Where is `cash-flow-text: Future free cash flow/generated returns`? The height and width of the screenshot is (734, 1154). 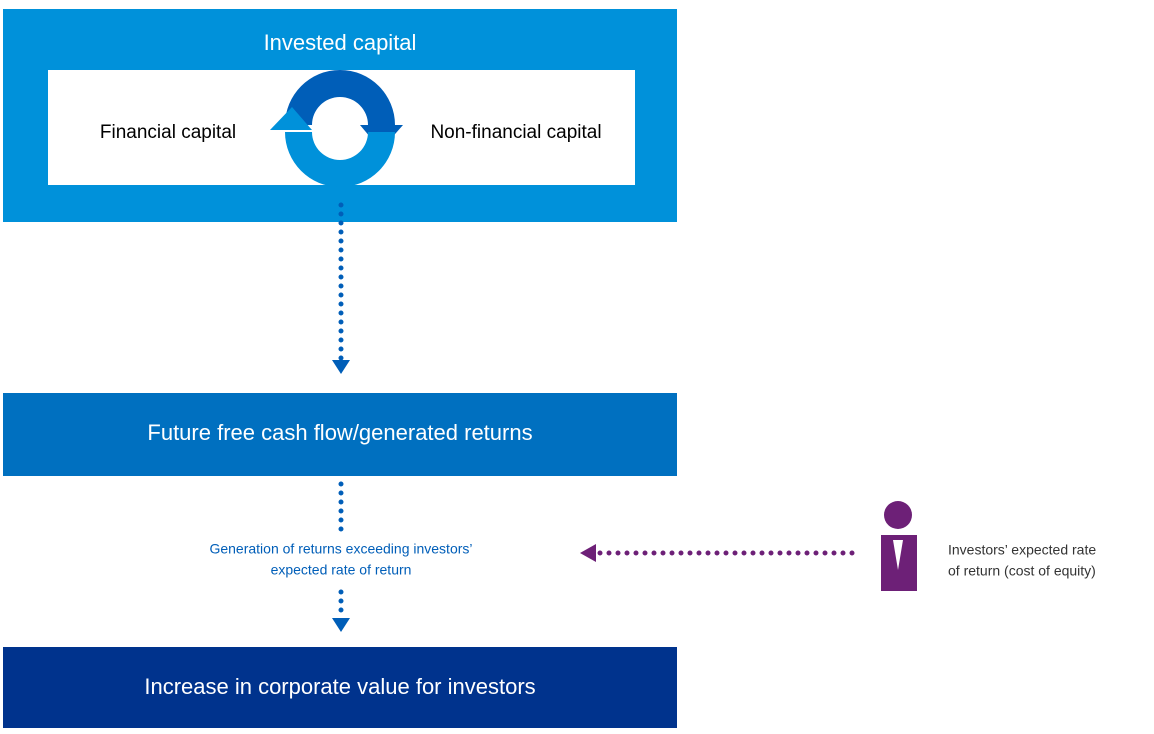
cash-flow-text: Future free cash flow/generated returns is located at coordinates (339, 432).